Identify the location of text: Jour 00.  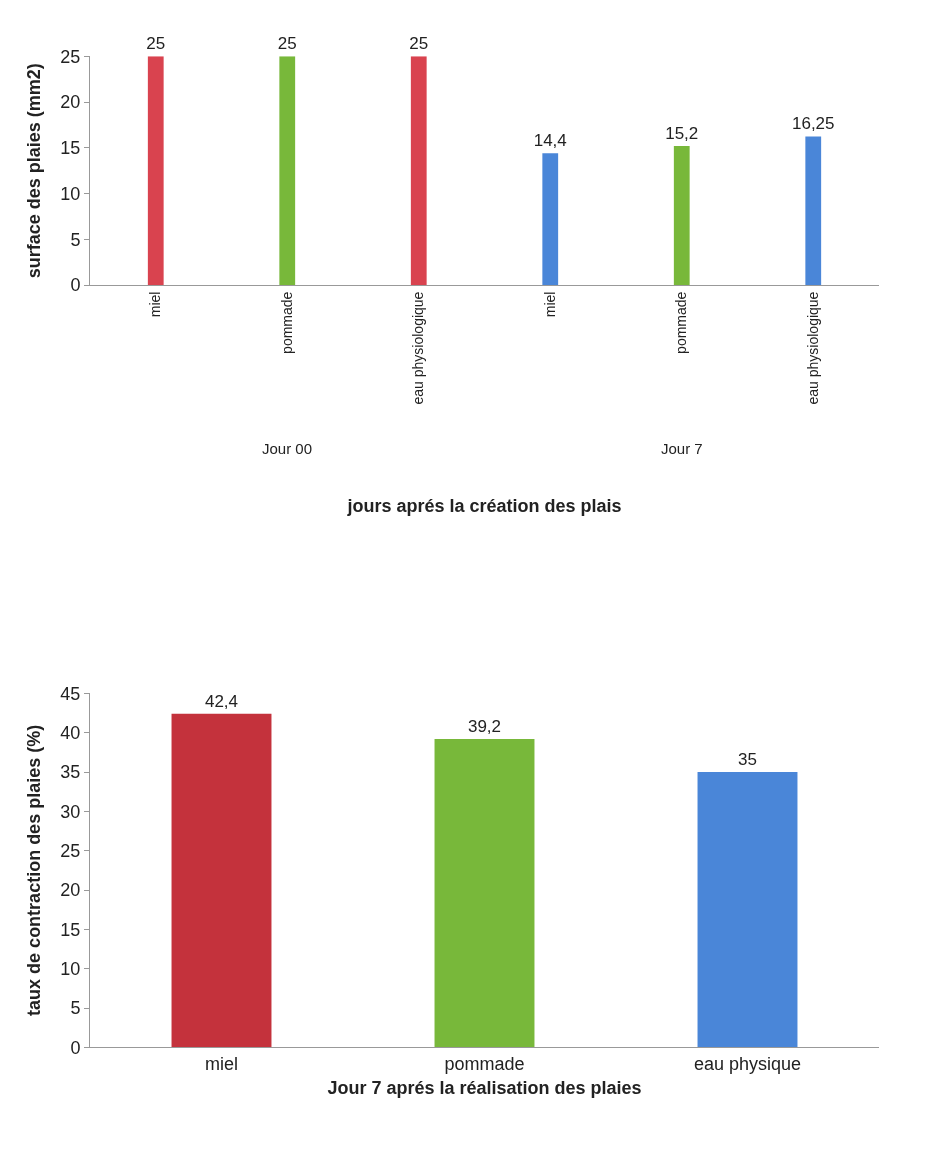
(287, 448).